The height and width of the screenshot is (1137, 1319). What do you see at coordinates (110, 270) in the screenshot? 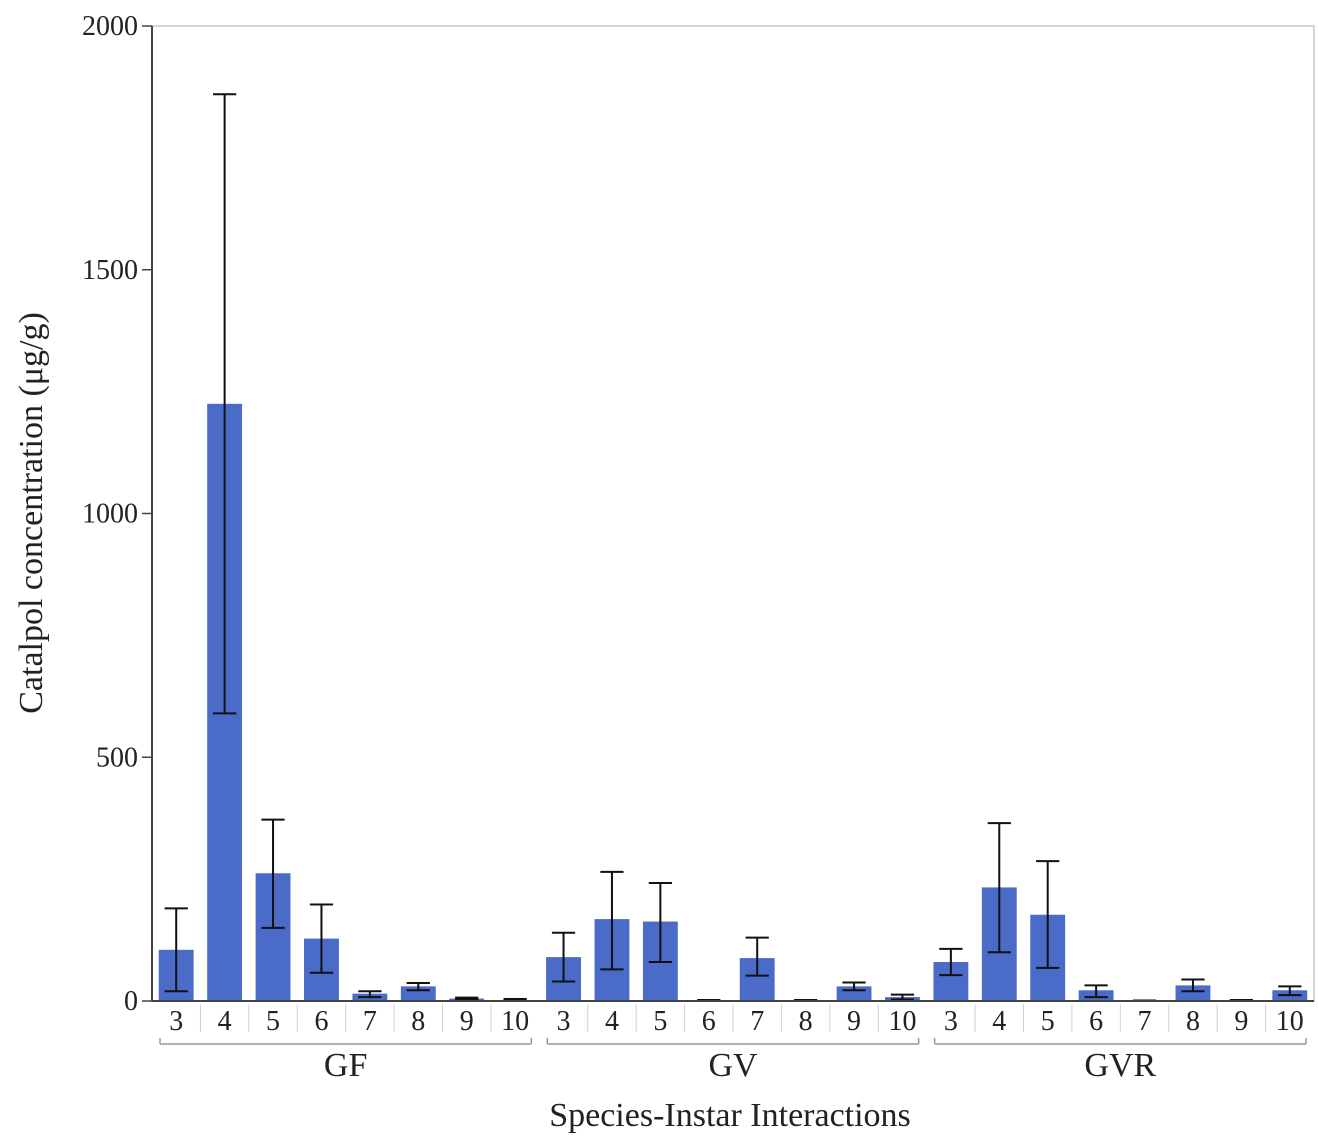
I see `y-tick-label: 1500` at bounding box center [110, 270].